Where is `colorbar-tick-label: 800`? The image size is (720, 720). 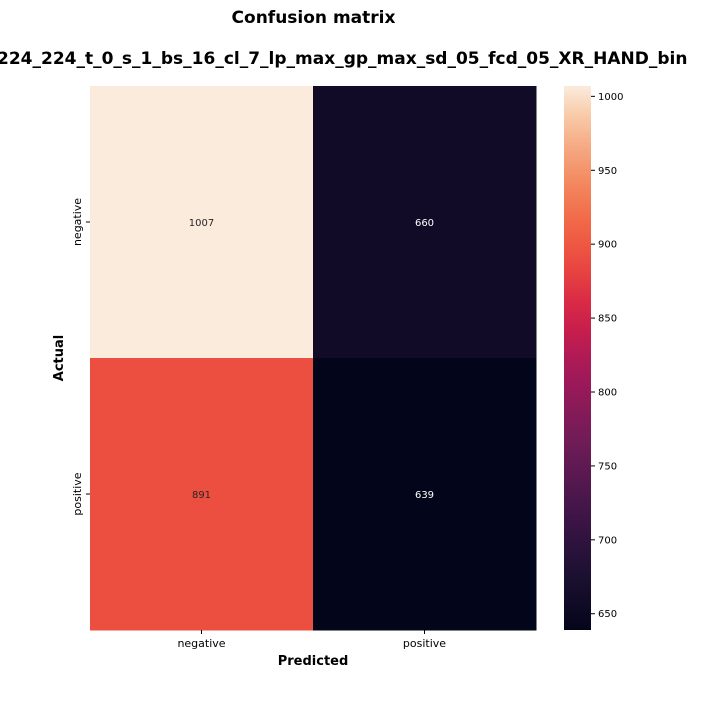
colorbar-tick-label: 800 is located at coordinates (607, 393).